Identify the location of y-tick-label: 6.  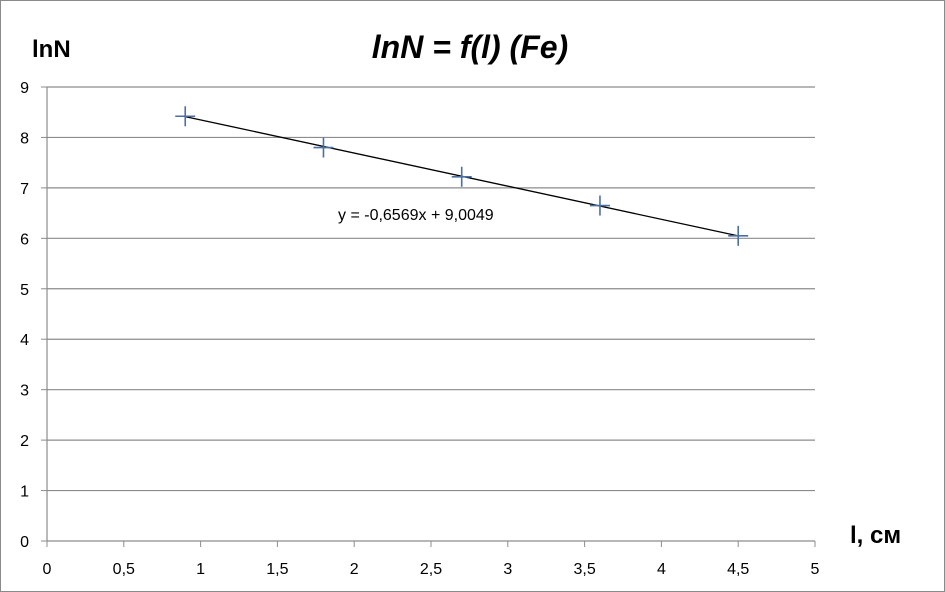
(24, 239).